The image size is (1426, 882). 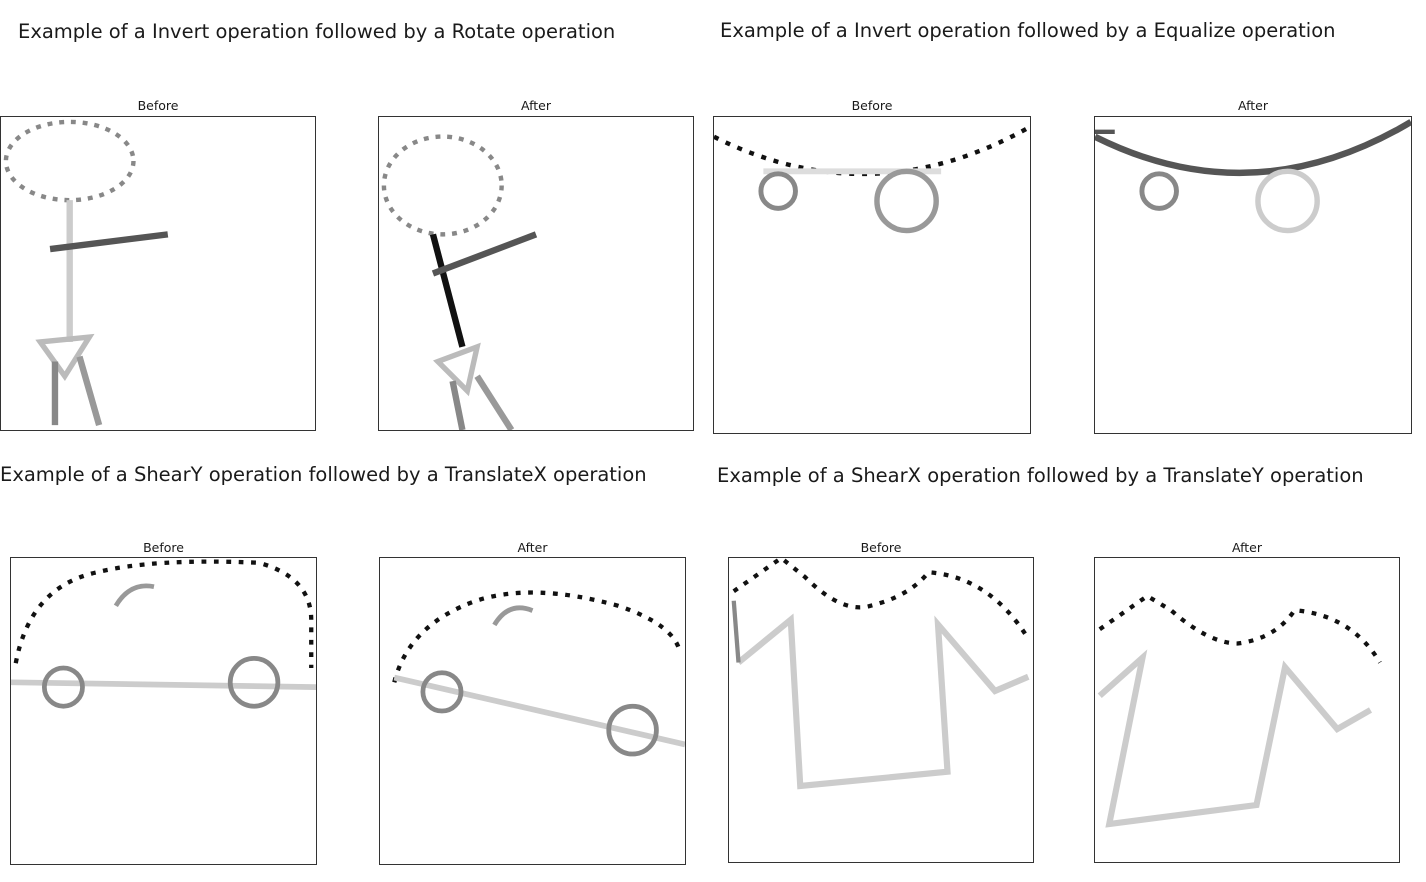 I want to click on car-sketch, so click(x=163, y=634).